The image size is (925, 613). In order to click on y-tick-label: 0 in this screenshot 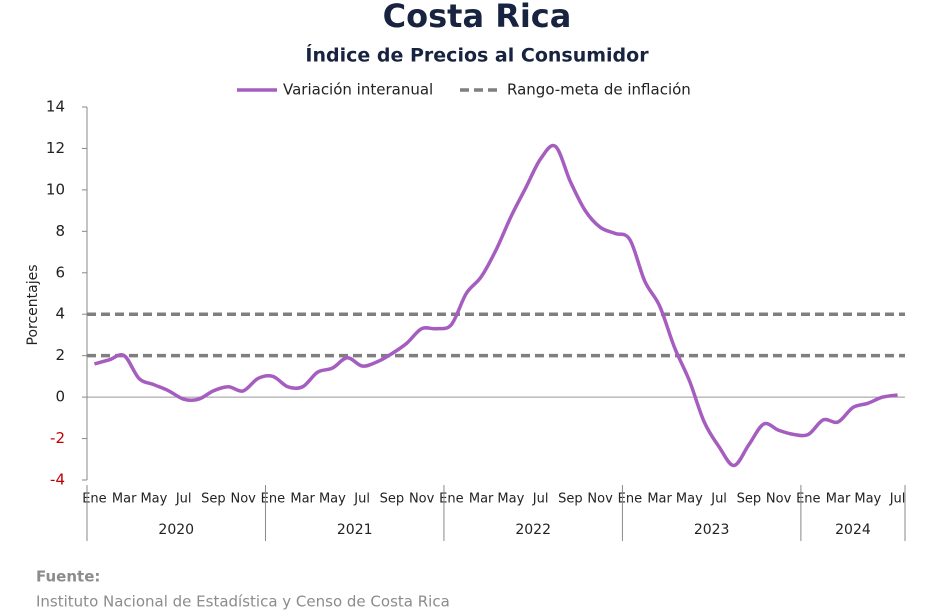, I will do `click(60, 397)`.